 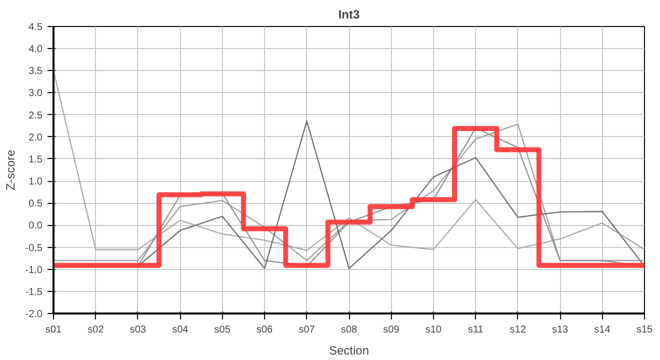 What do you see at coordinates (222, 330) in the screenshot?
I see `x-tick-label: s05` at bounding box center [222, 330].